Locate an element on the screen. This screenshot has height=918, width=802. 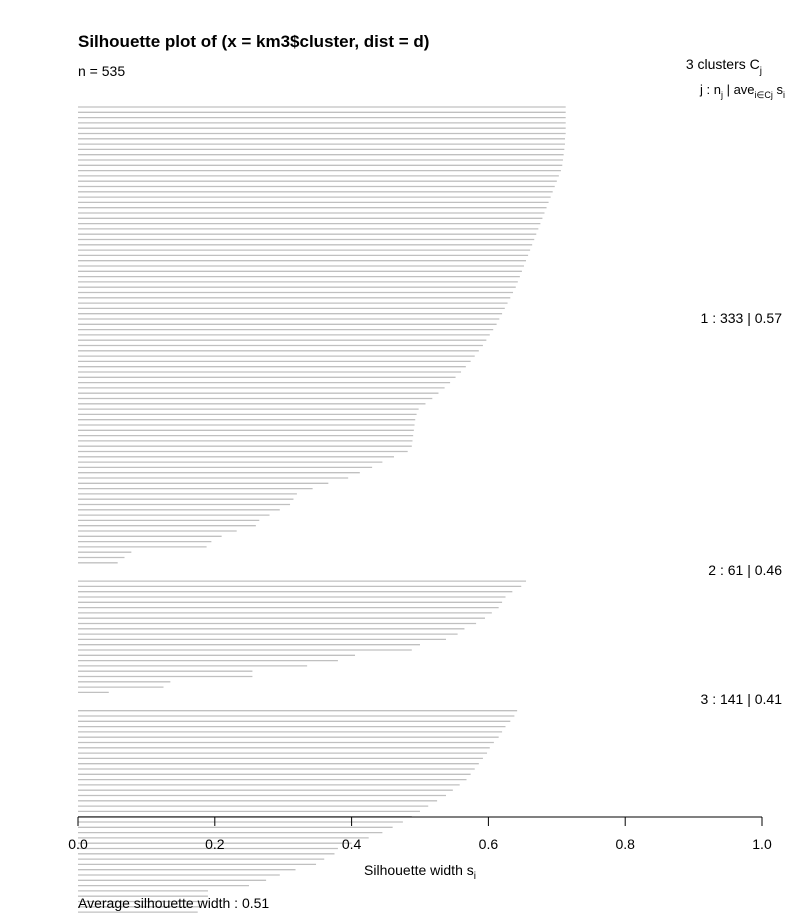
x-axis: 0.0 0.2 0.4 0.6 0.8 1.0 is located at coordinates (420, 834).